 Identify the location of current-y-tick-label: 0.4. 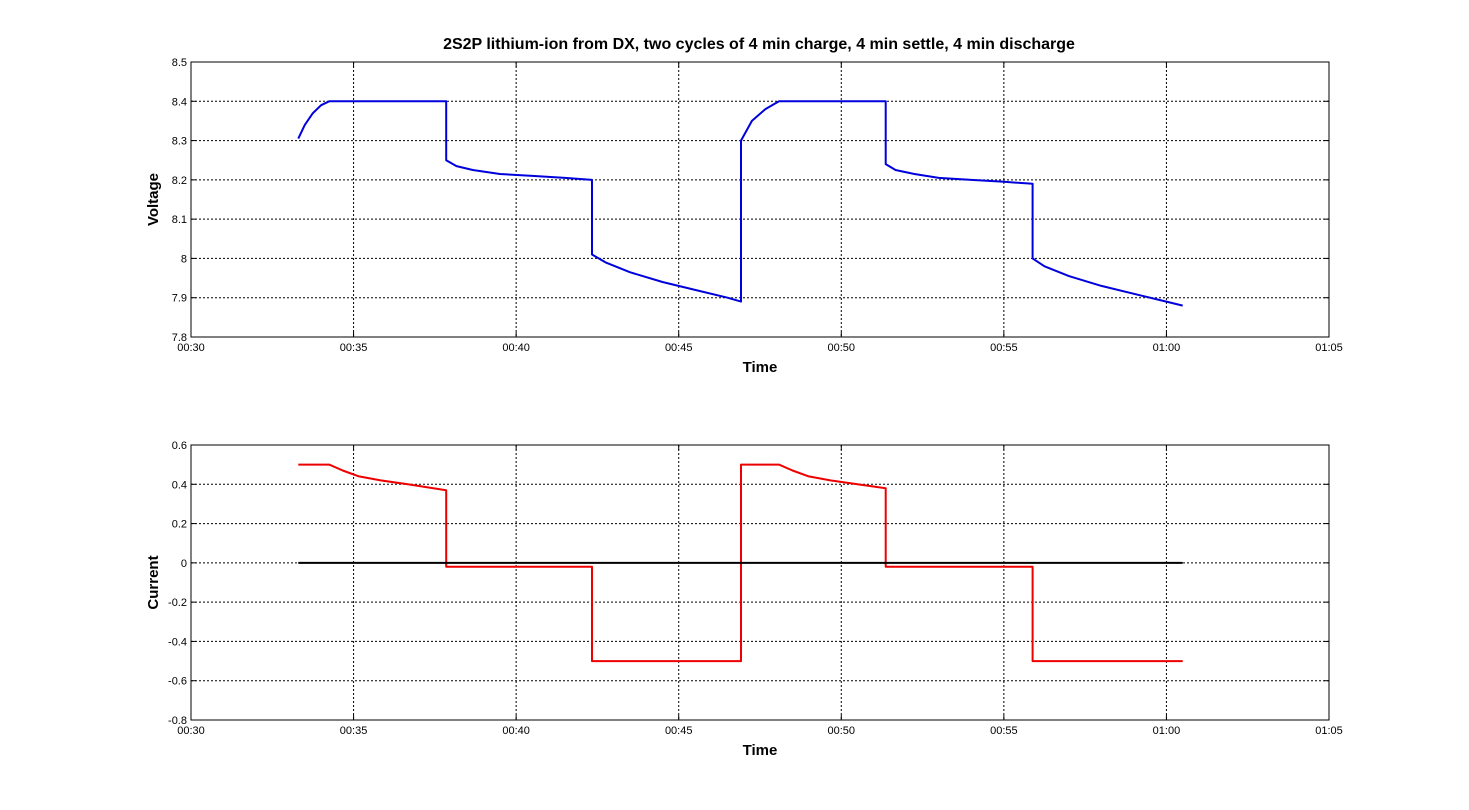
(179, 485).